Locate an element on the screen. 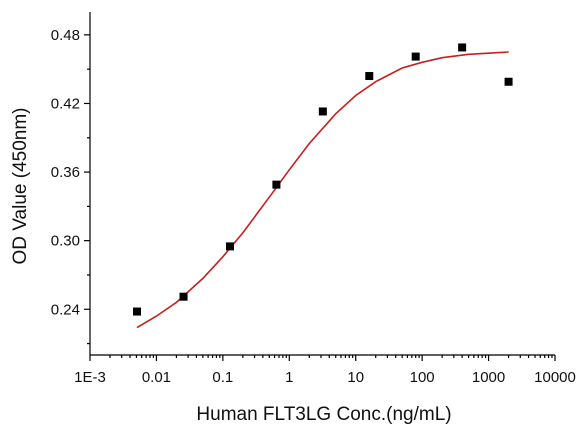 The height and width of the screenshot is (430, 584). x-tick-label: 10000 is located at coordinates (555, 377).